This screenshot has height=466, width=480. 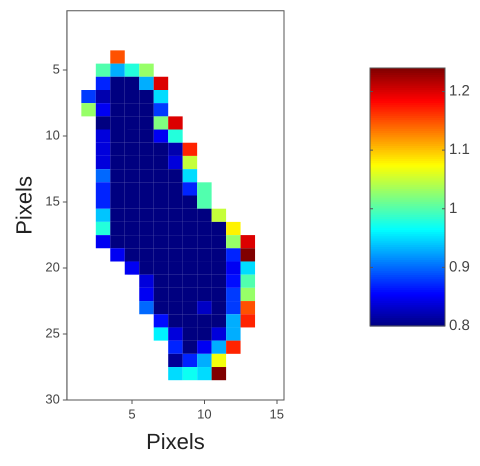 I want to click on x-tick-label: 5, so click(x=132, y=414).